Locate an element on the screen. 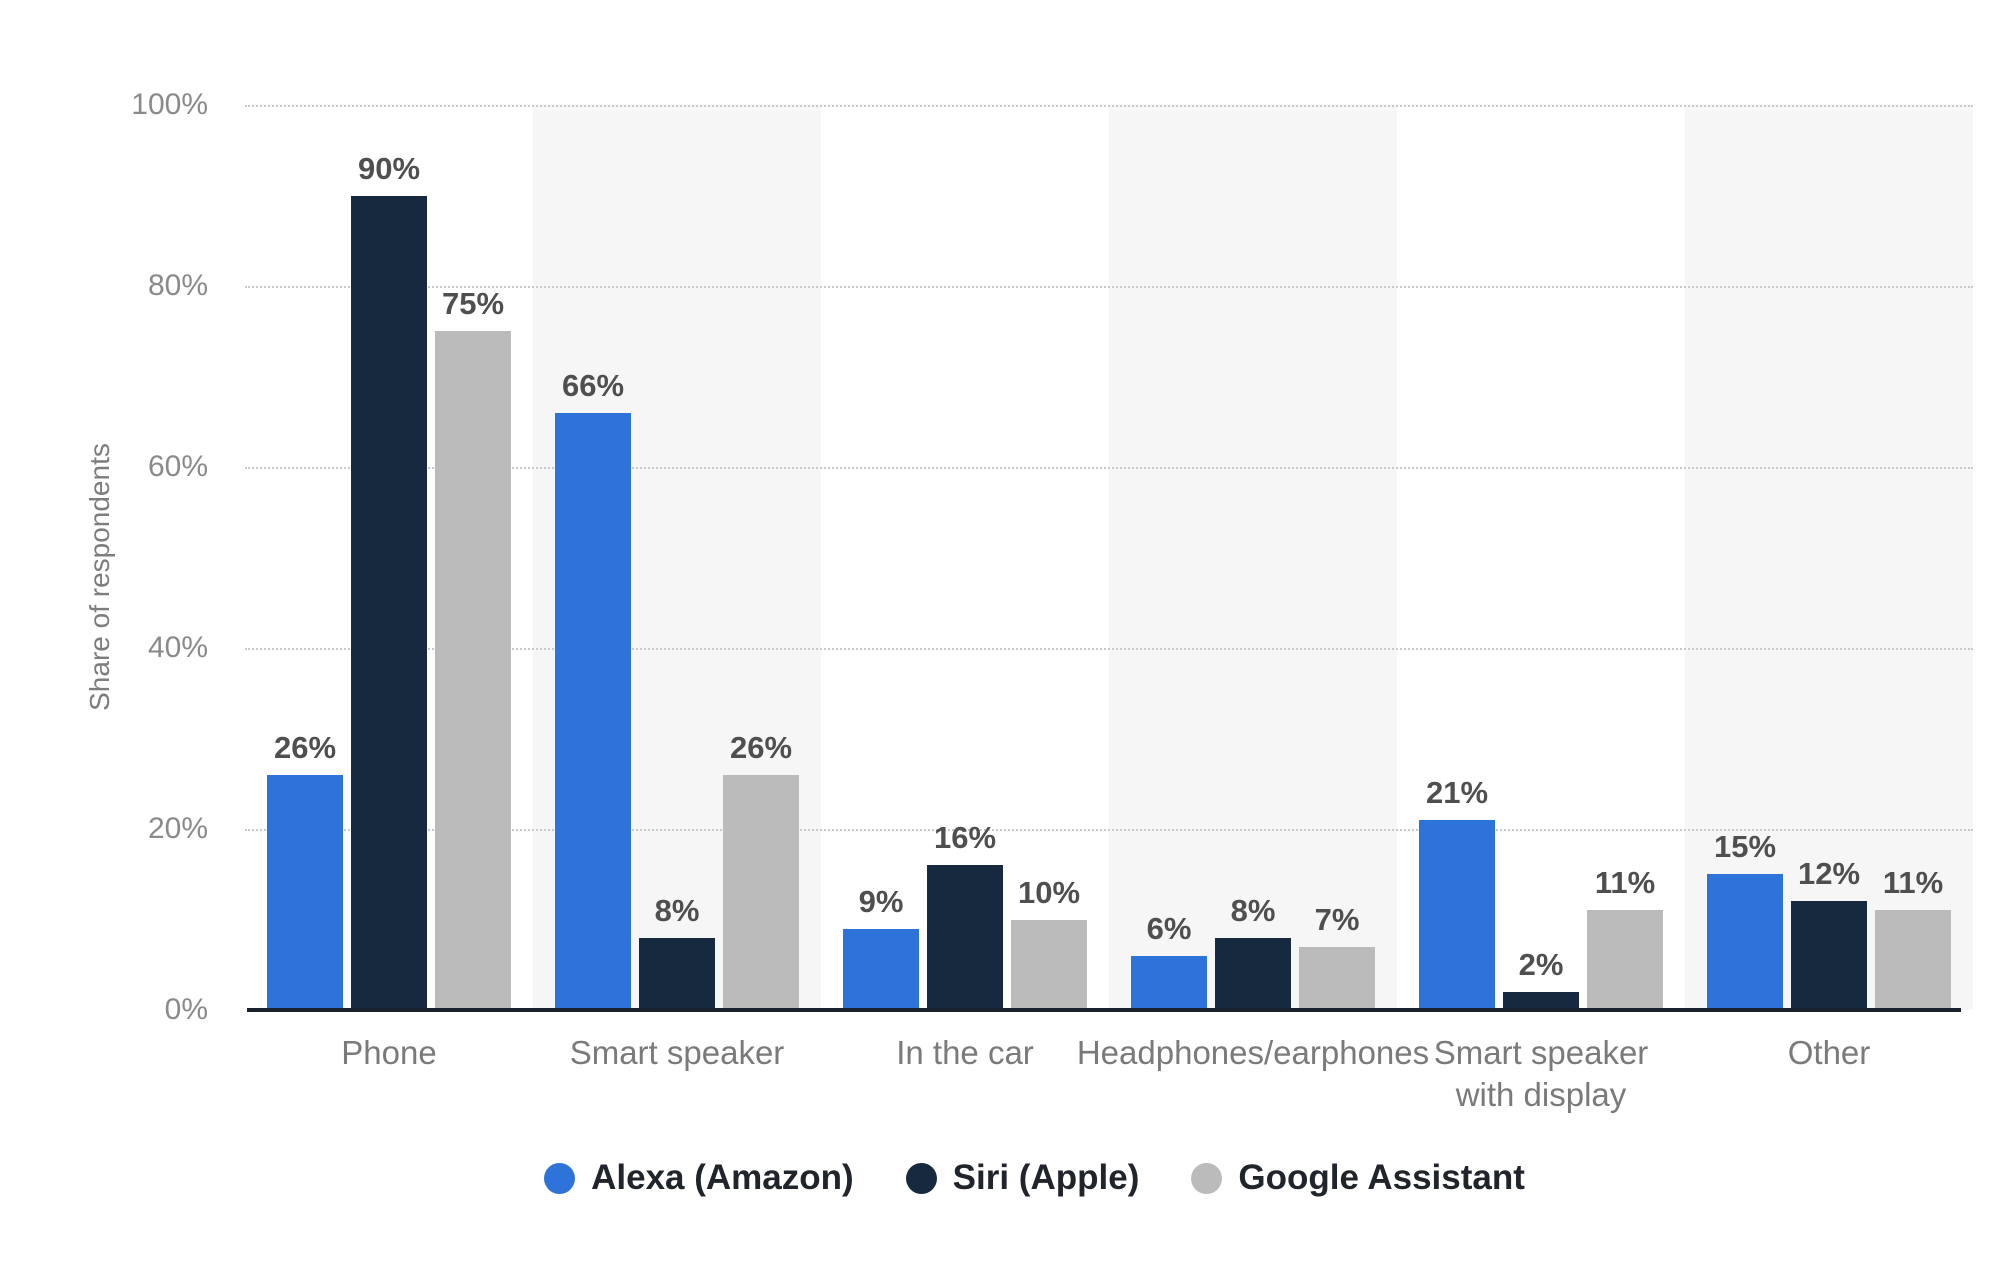  x-axis-line is located at coordinates (1104, 1010).